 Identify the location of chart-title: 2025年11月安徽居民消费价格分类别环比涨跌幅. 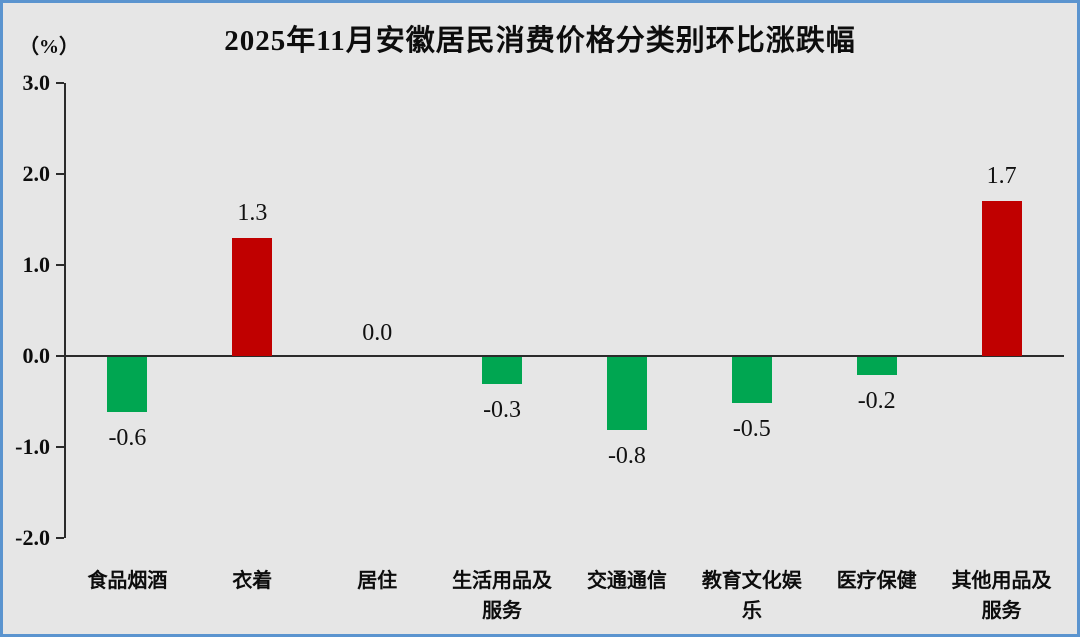
(540, 41).